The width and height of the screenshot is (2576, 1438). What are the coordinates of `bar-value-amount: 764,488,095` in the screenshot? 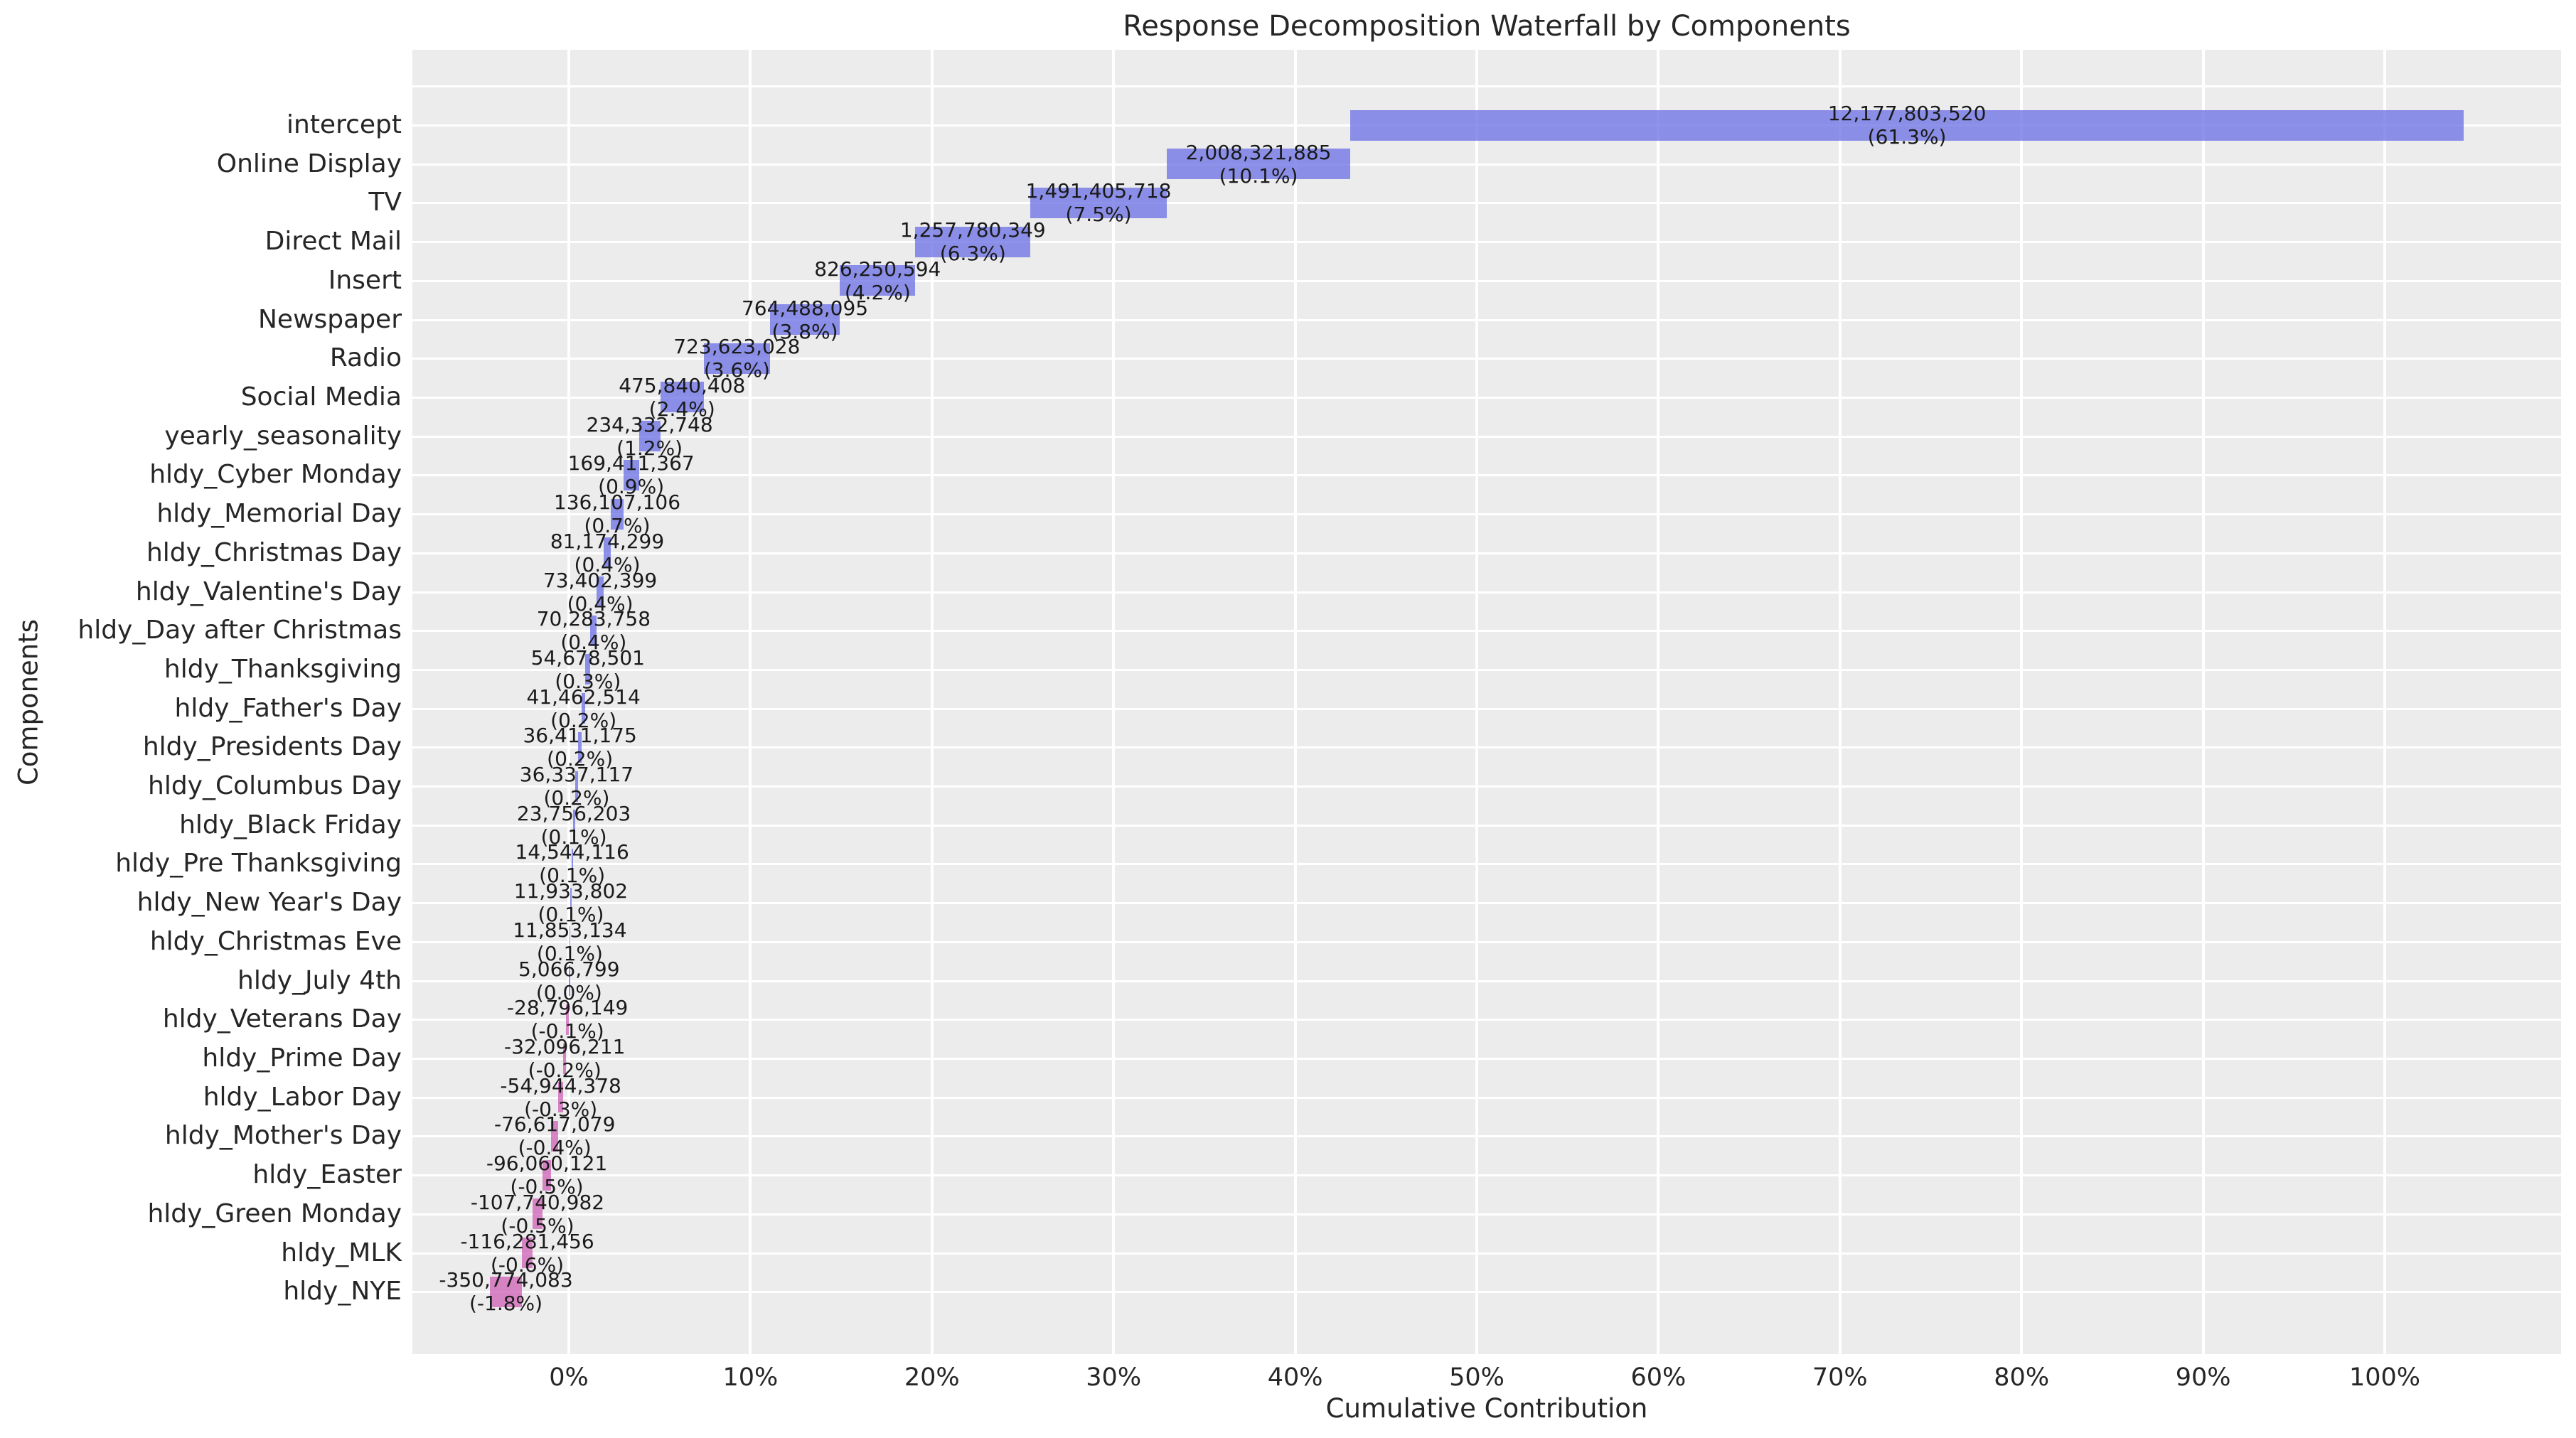 It's located at (805, 308).